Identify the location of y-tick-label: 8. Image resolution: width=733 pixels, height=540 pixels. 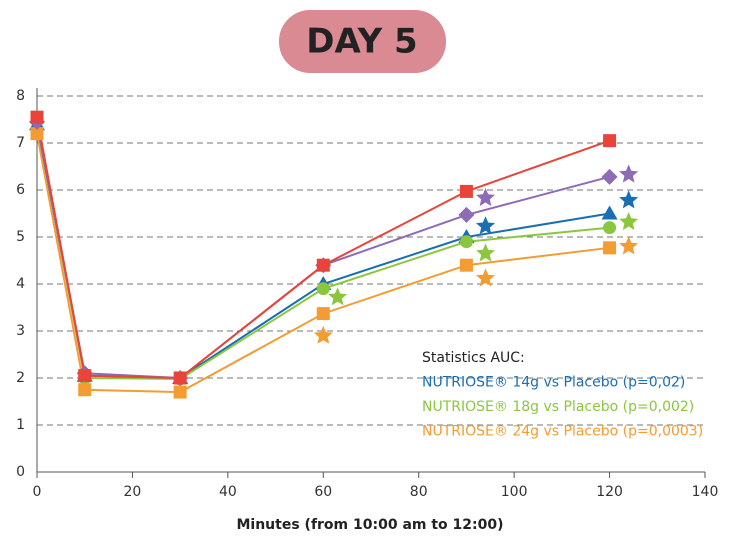
(20, 96).